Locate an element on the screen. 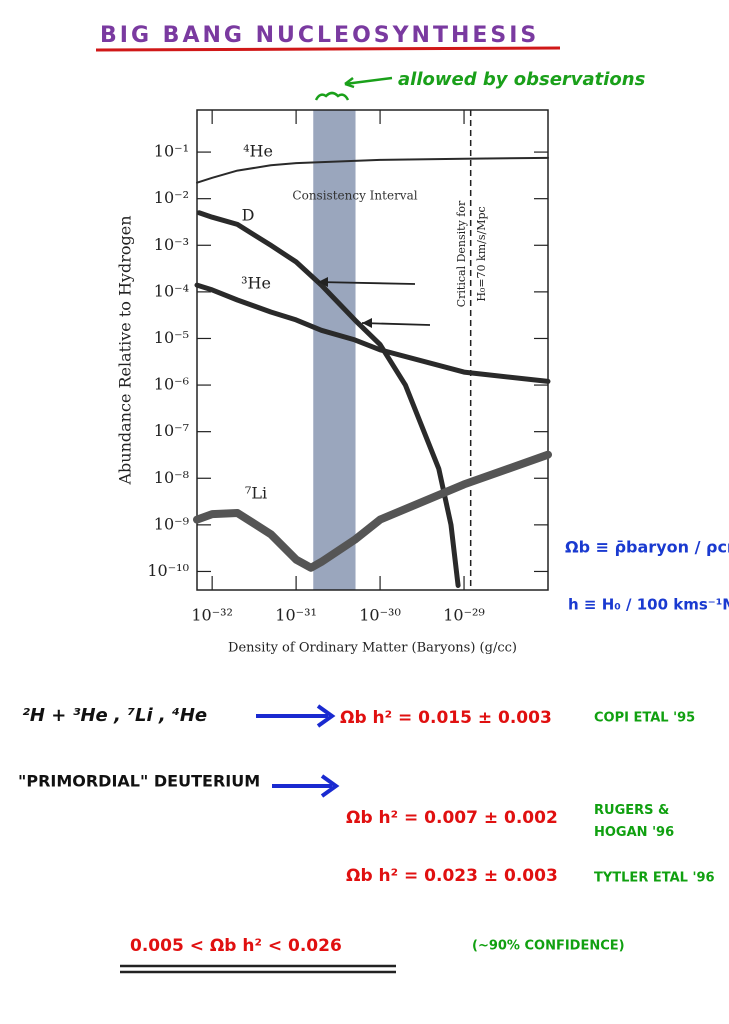  y-tick-label: 10⁻¹⁰ is located at coordinates (168, 570).